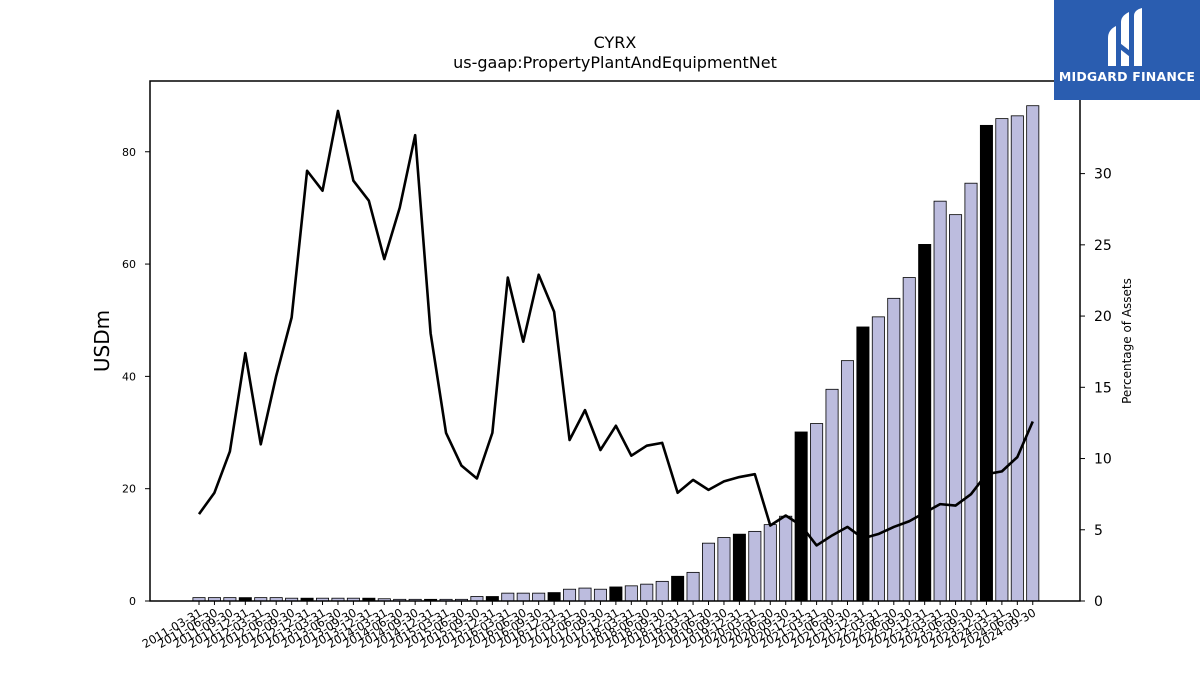 This screenshot has height=675, width=1200. I want to click on y-axis-label: USDm, so click(102, 341).